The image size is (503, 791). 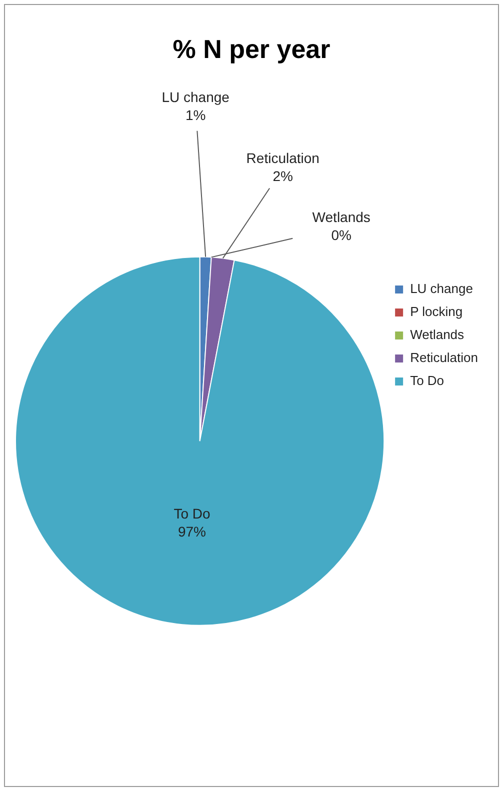 What do you see at coordinates (436, 312) in the screenshot?
I see `legend-label: P locking` at bounding box center [436, 312].